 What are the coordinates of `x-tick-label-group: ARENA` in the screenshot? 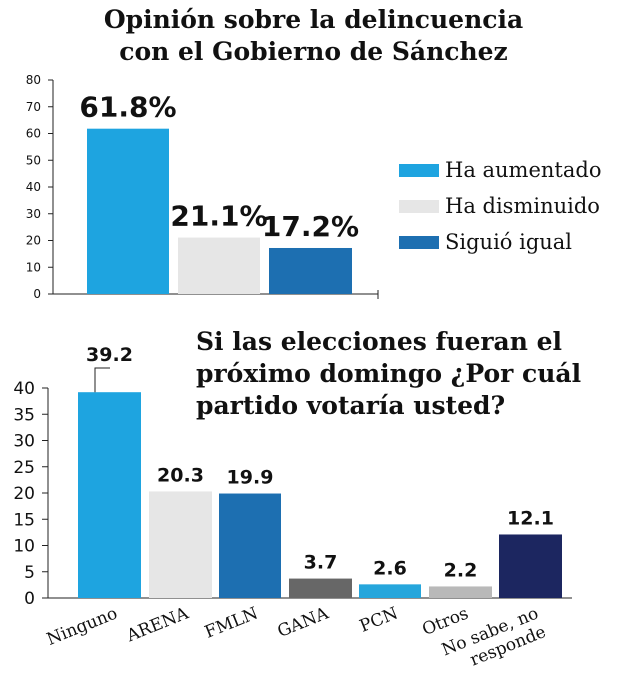 It's located at (157, 624).